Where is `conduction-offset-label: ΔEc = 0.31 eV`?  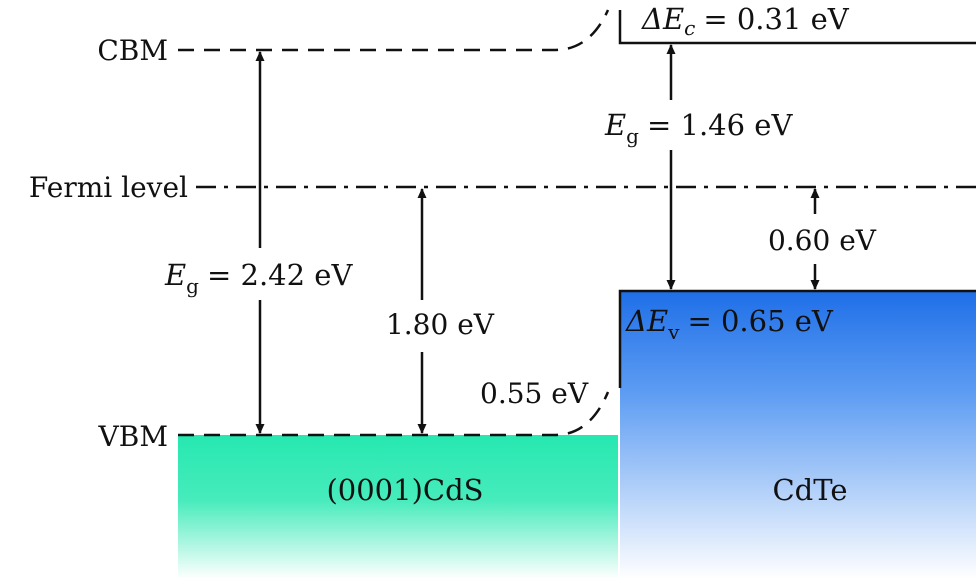 conduction-offset-label: ΔEc = 0.31 eV is located at coordinates (745, 21).